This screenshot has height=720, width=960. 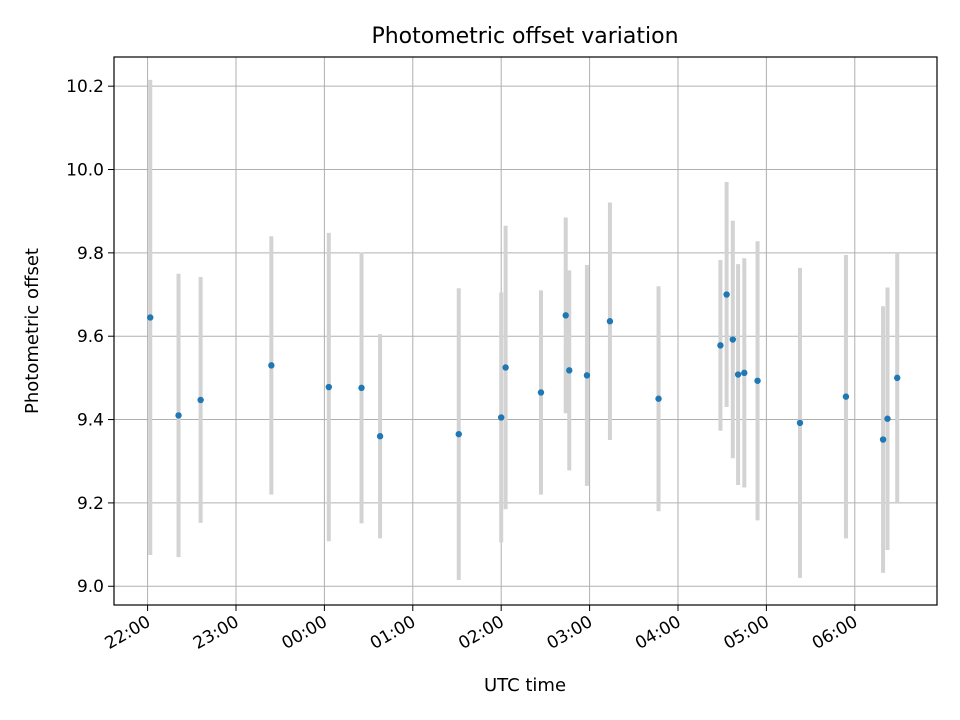 What do you see at coordinates (85, 87) in the screenshot?
I see `y-tick-label: 10.2` at bounding box center [85, 87].